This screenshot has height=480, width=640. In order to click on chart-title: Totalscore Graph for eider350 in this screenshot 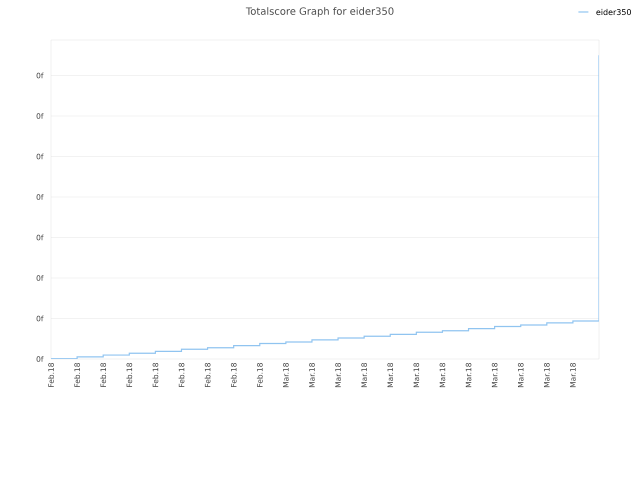, I will do `click(320, 12)`.